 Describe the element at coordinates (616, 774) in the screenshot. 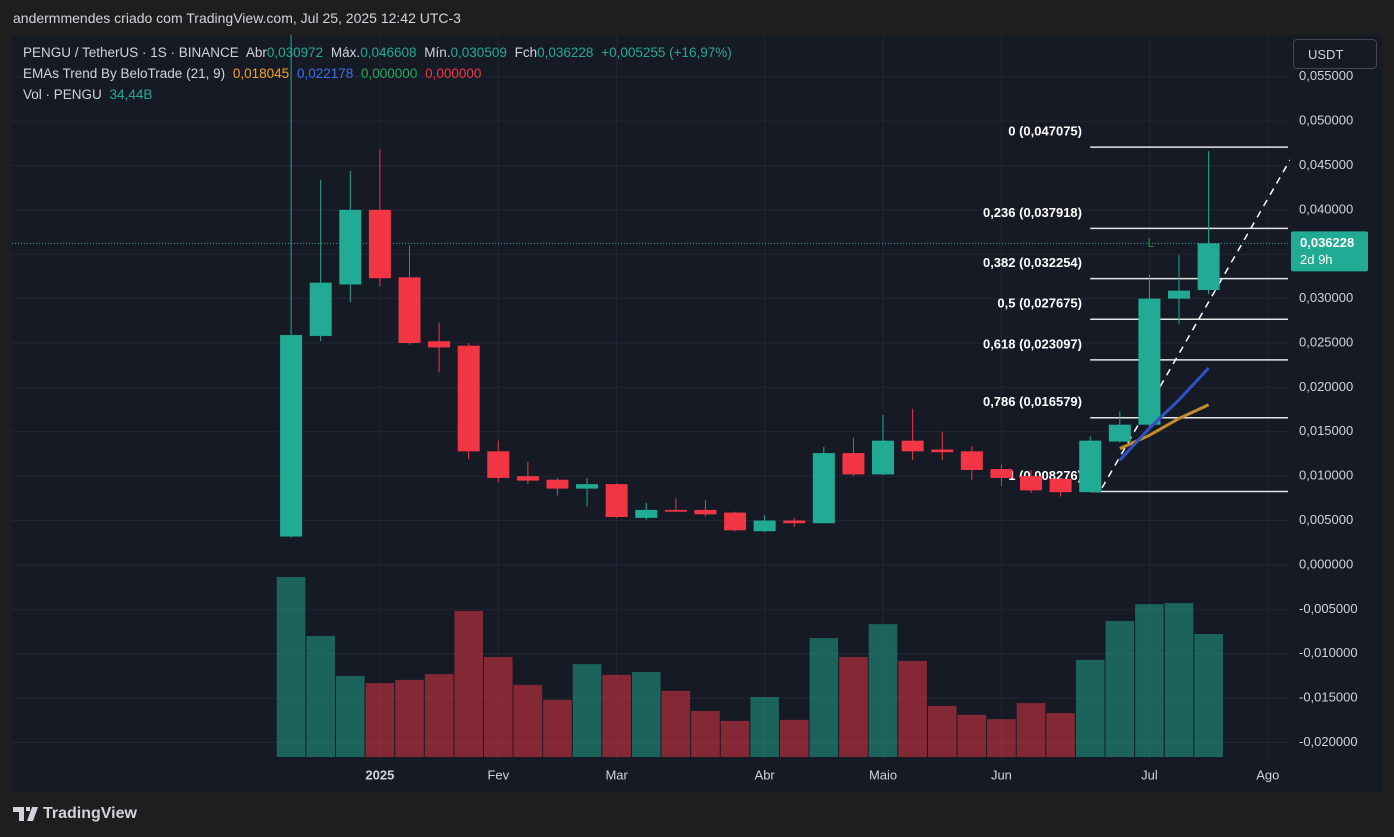

I see `x-tick-label: Mar` at that location.